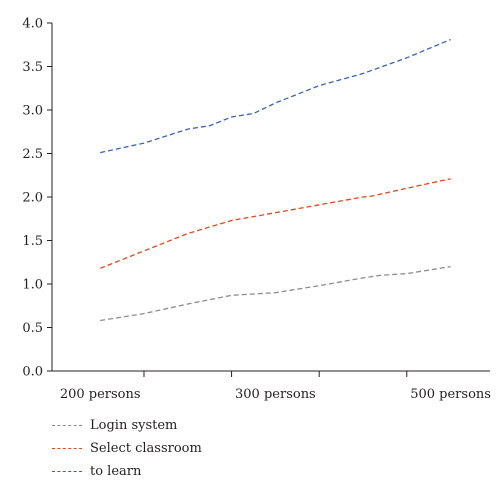 The image size is (500, 493). What do you see at coordinates (116, 471) in the screenshot?
I see `legend-label: to learn` at bounding box center [116, 471].